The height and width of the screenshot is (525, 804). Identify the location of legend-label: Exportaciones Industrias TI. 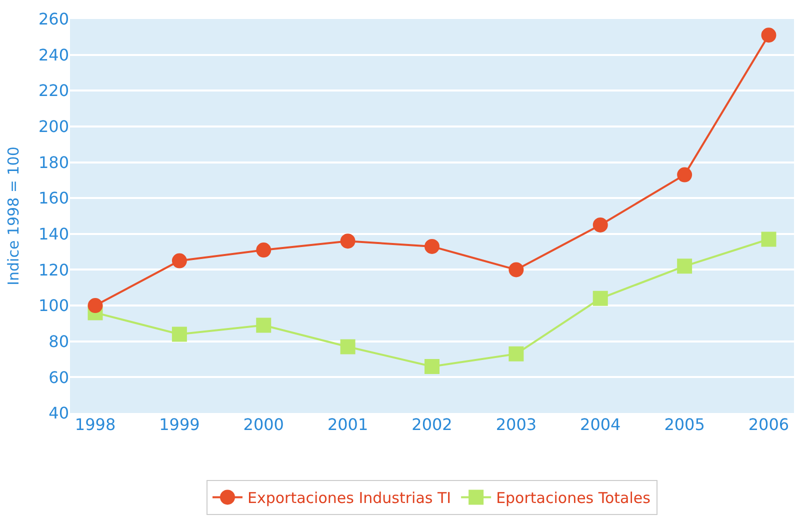
(350, 498).